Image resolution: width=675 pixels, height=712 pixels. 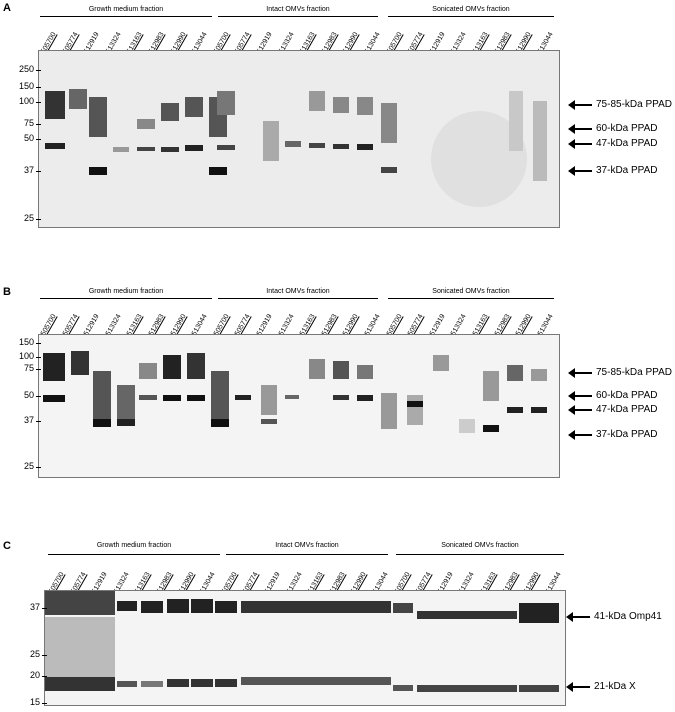 I want to click on panel-label-b: B, so click(x=7, y=292).